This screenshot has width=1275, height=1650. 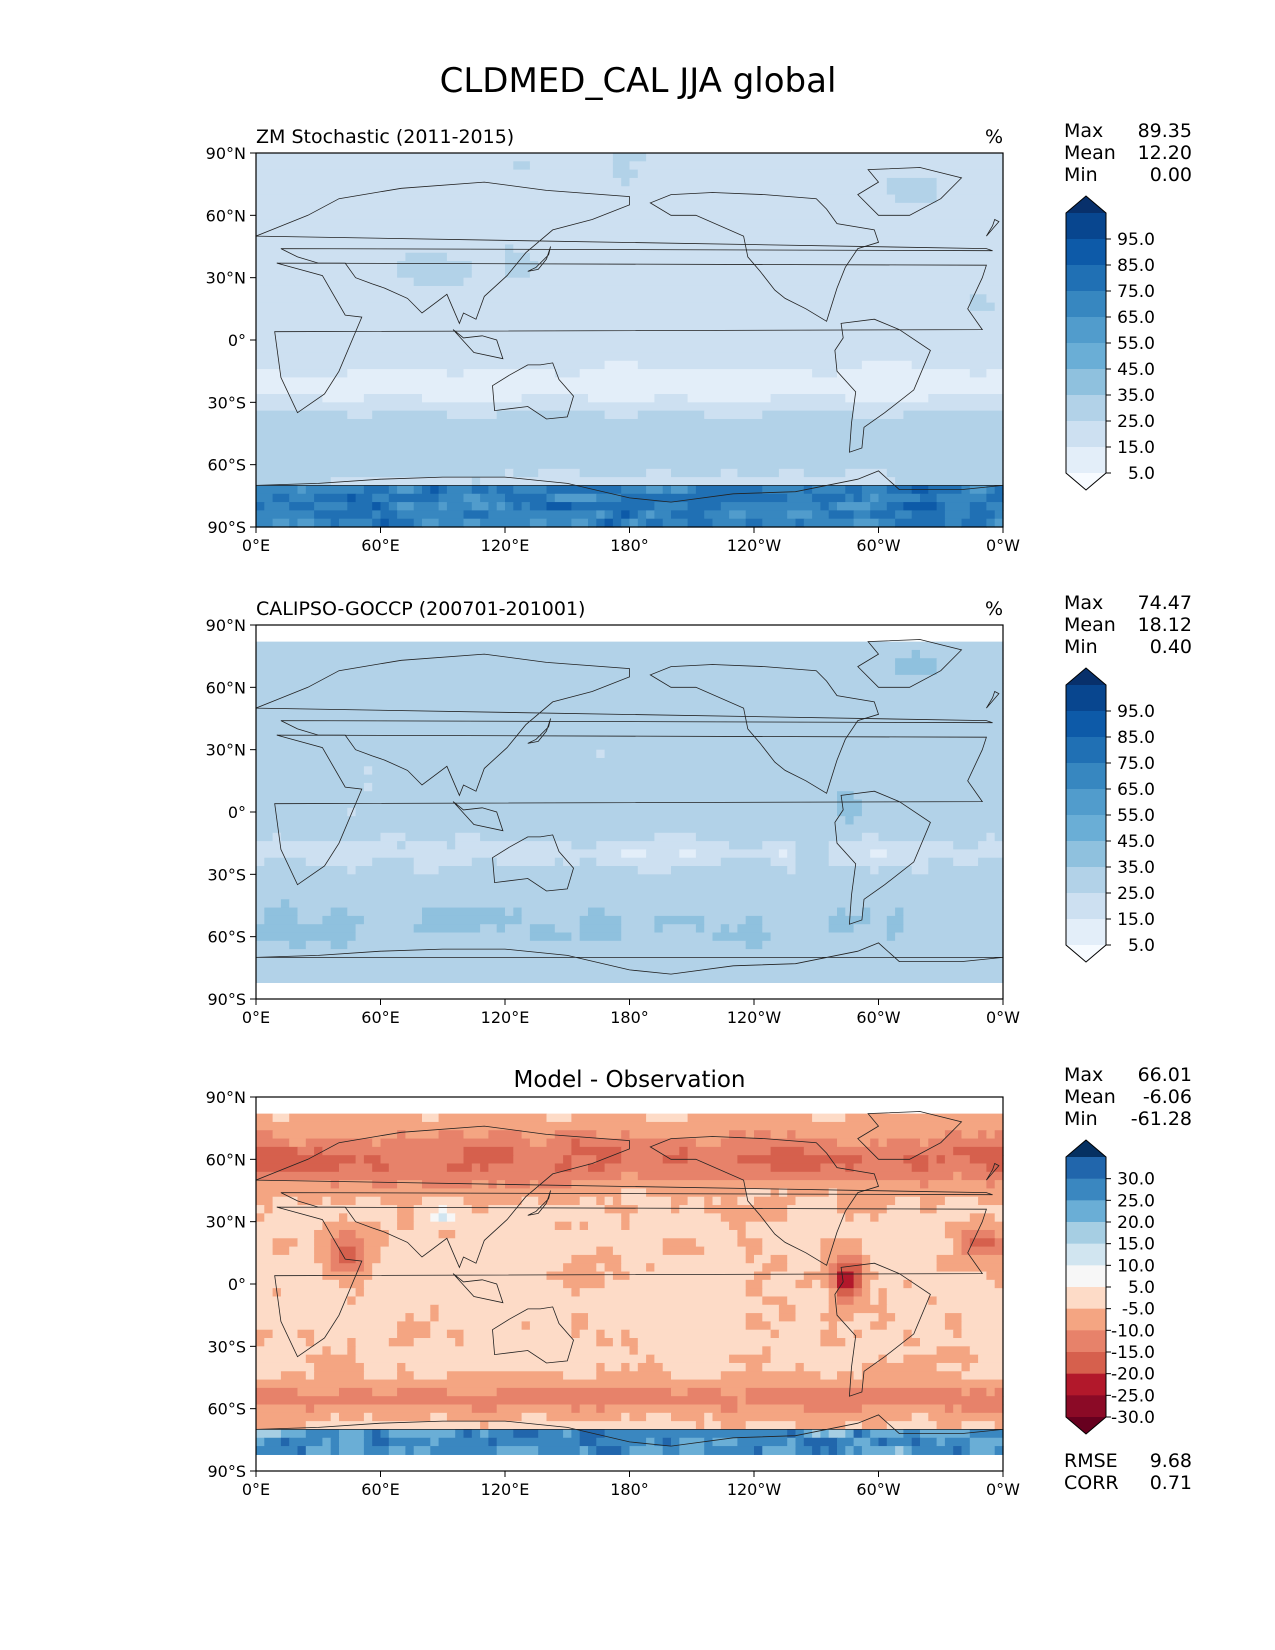 What do you see at coordinates (1133, 1331) in the screenshot?
I see `colorbar-tick-label: -10.0` at bounding box center [1133, 1331].